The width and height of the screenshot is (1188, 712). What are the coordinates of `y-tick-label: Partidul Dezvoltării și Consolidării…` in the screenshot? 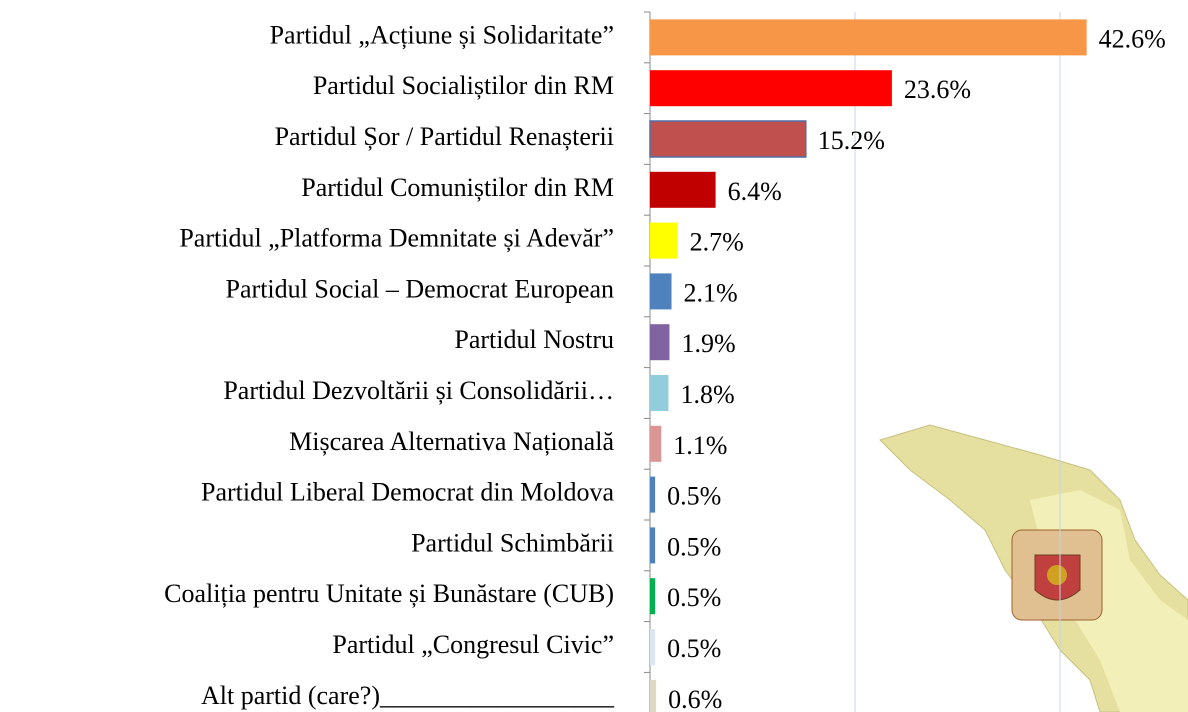 It's located at (418, 390).